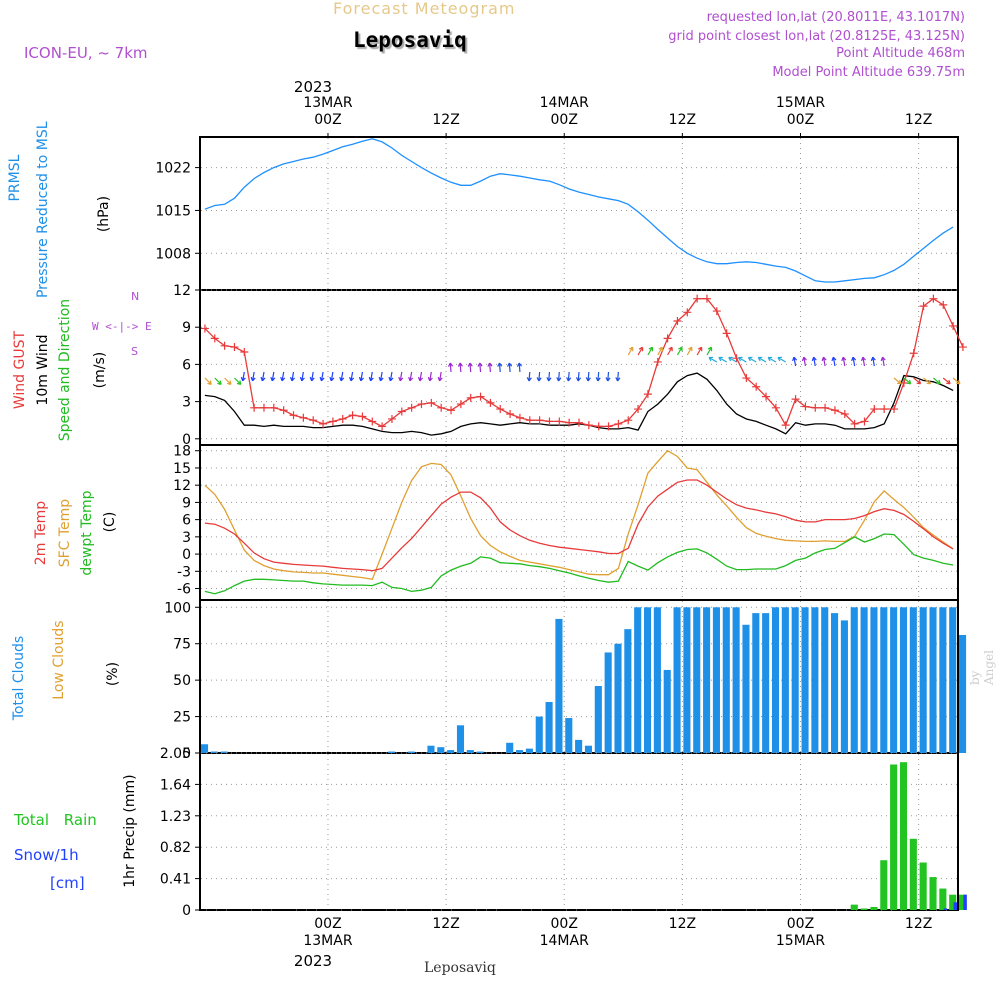 This screenshot has width=1000, height=1000. I want to click on bottom-time-label: 00Z 14MAR, so click(564, 933).